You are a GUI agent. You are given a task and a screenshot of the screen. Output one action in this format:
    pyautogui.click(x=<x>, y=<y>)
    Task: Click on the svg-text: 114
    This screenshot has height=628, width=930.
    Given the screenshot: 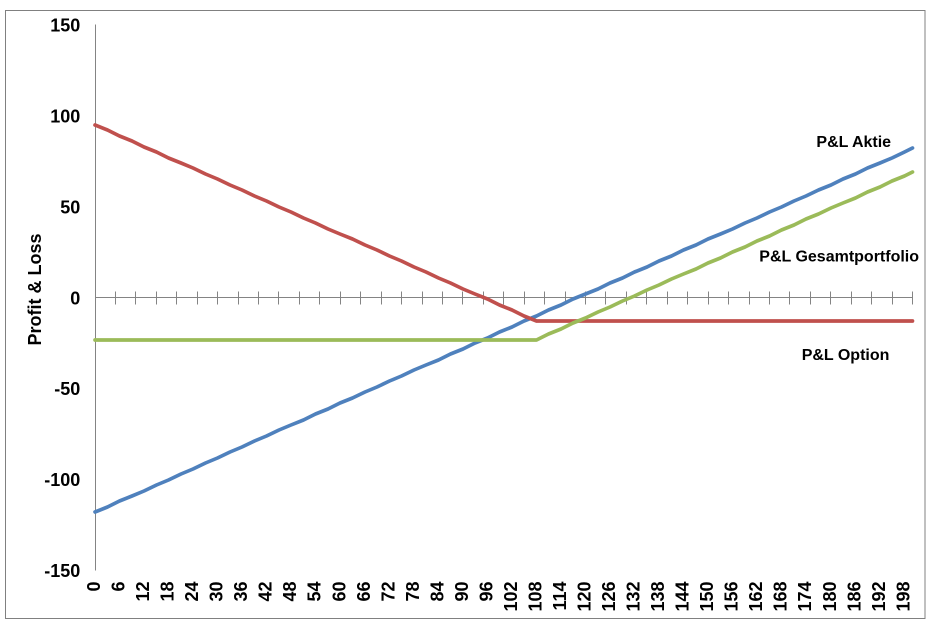 What is the action you would take?
    pyautogui.click(x=560, y=596)
    